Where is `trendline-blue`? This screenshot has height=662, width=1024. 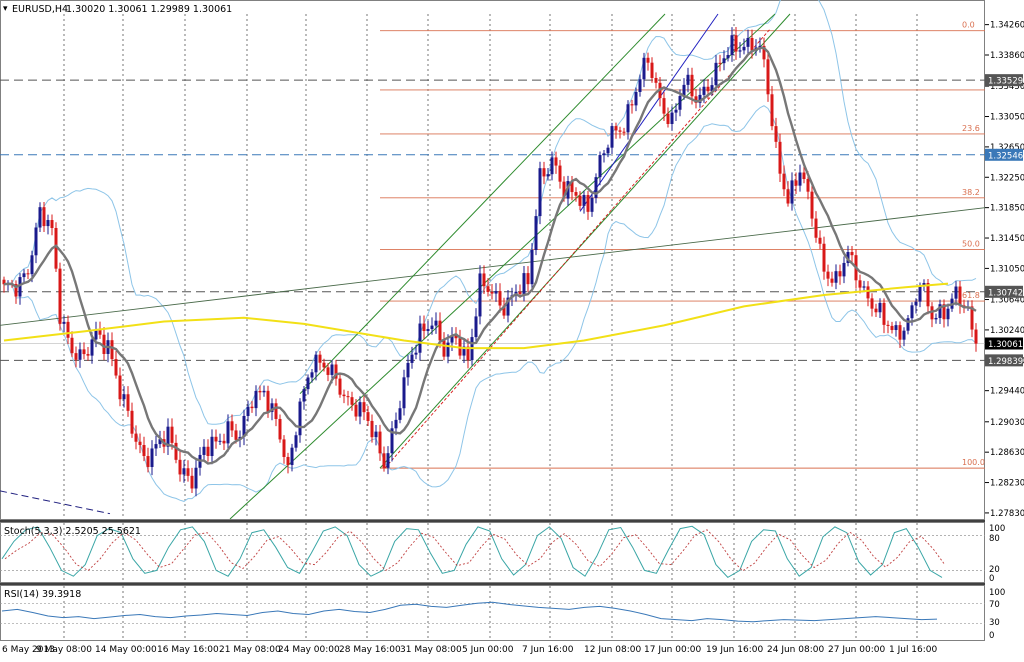 trendline-blue is located at coordinates (649, 112).